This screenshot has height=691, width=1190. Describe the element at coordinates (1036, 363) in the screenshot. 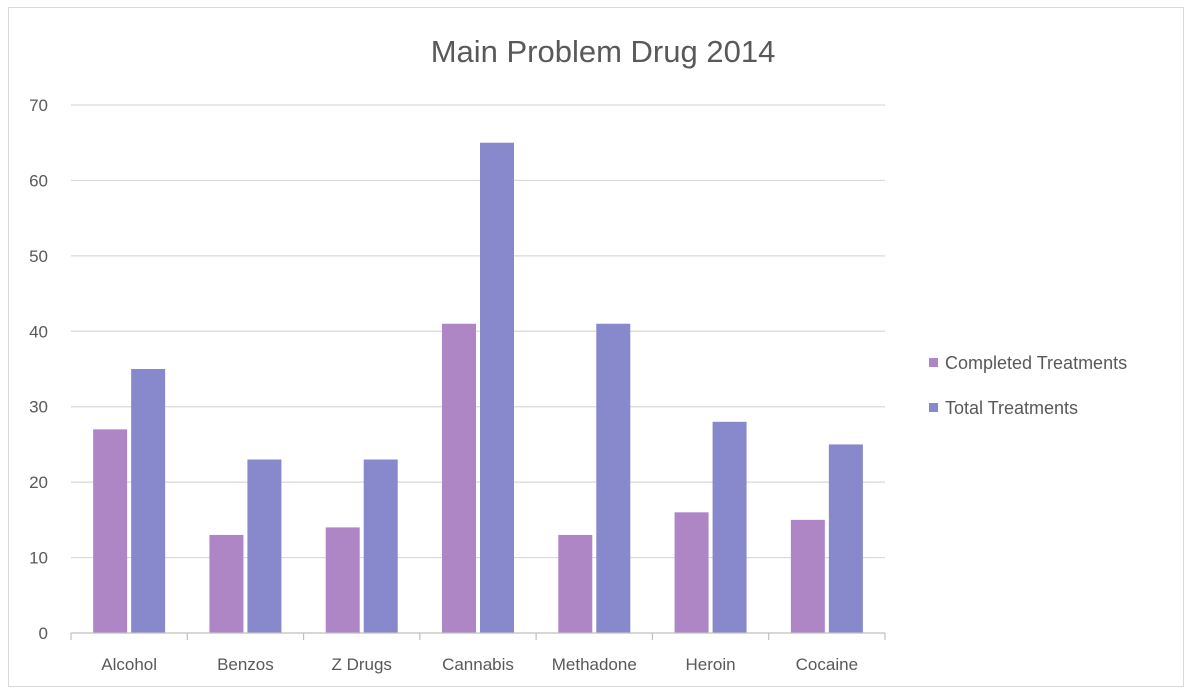

I see `legend-label: Completed Treatments` at that location.